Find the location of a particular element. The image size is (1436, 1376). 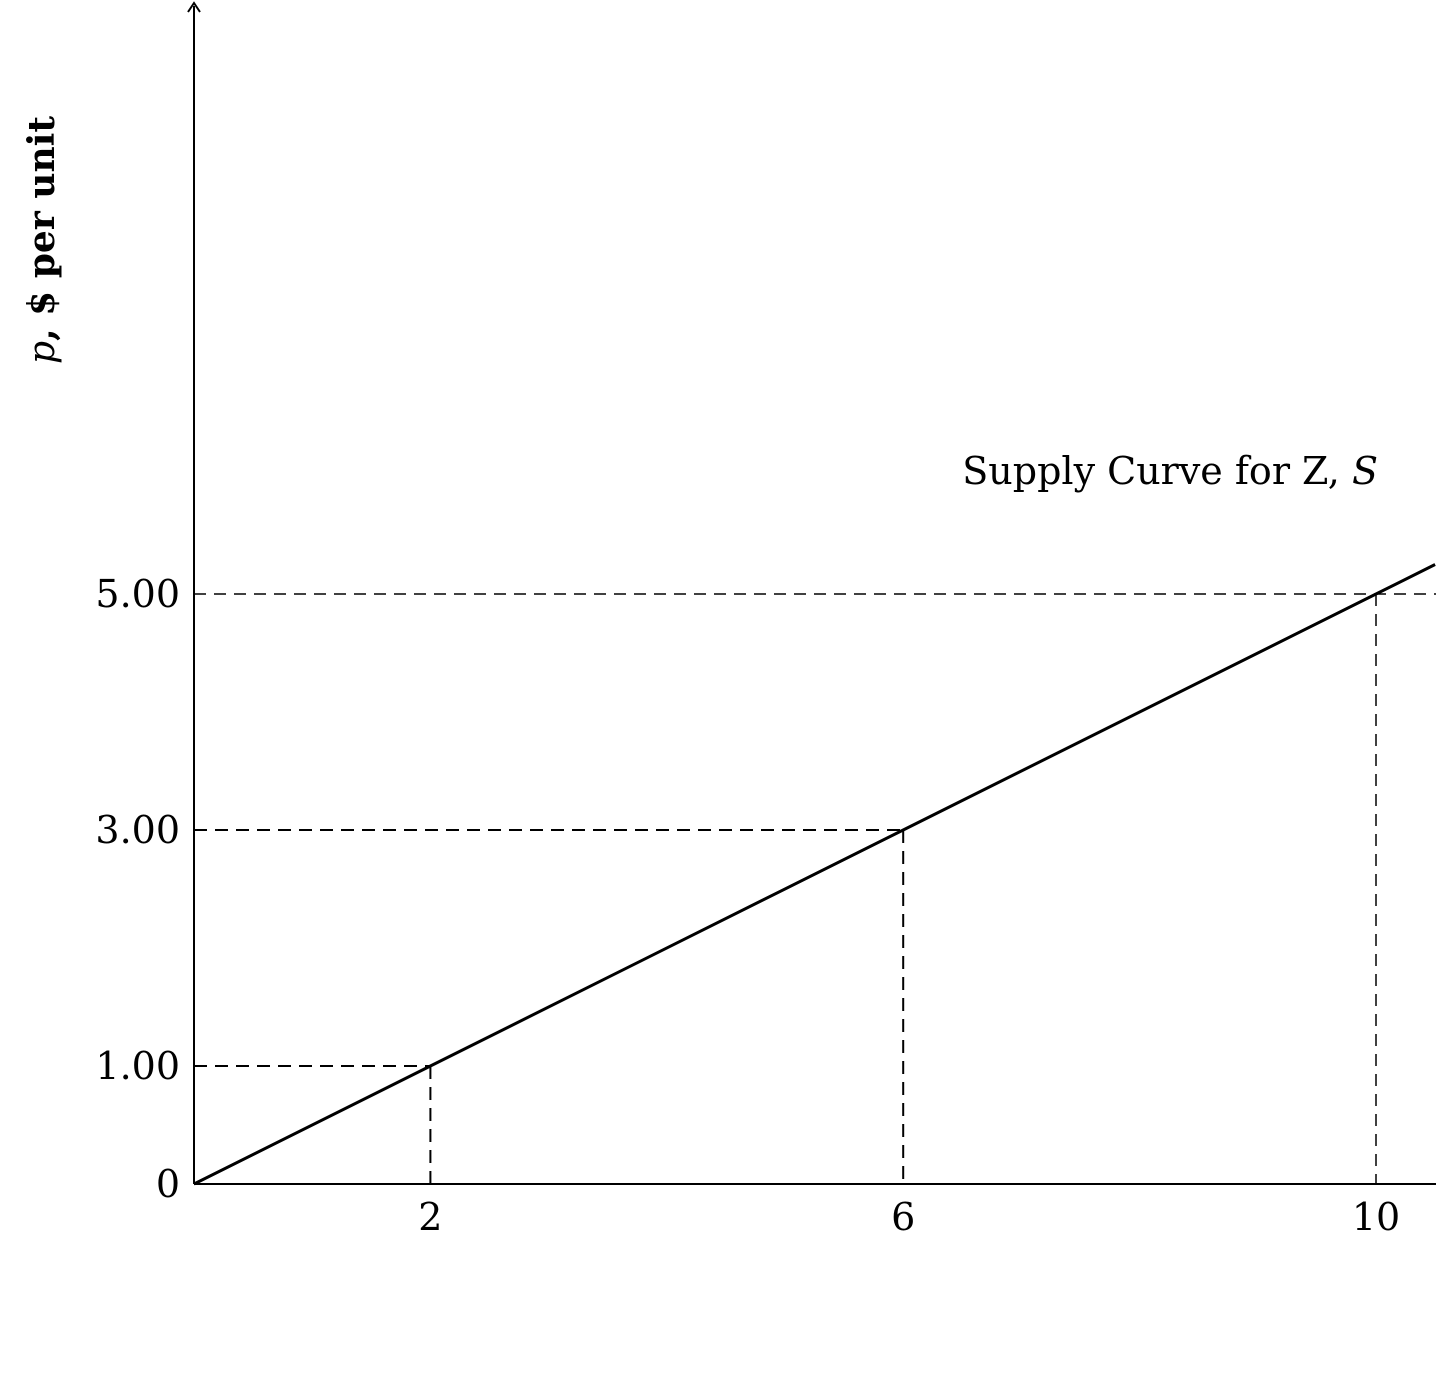

series-label: Supply Curve for Z, S is located at coordinates (1170, 471).